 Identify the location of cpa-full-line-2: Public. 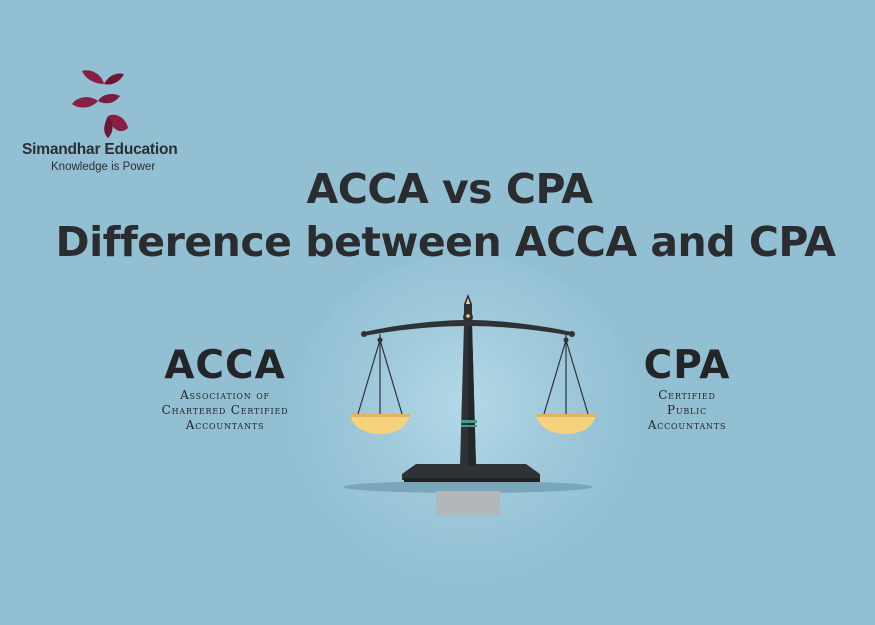
(687, 410).